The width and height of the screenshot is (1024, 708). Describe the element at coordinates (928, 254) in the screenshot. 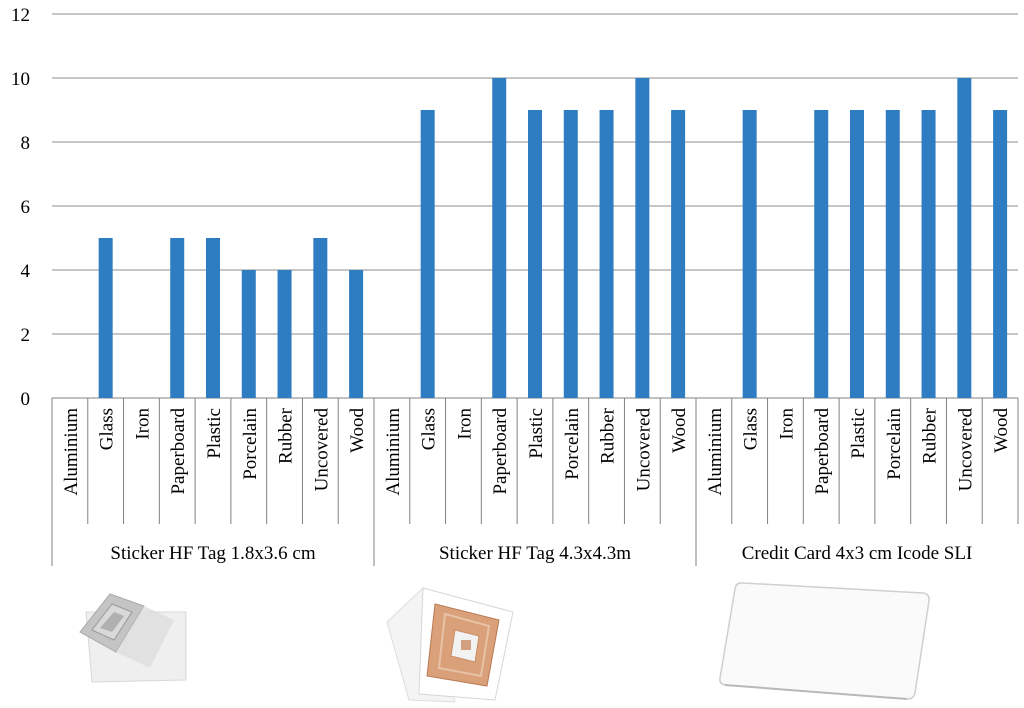

I see `bar-rubber-group3` at that location.